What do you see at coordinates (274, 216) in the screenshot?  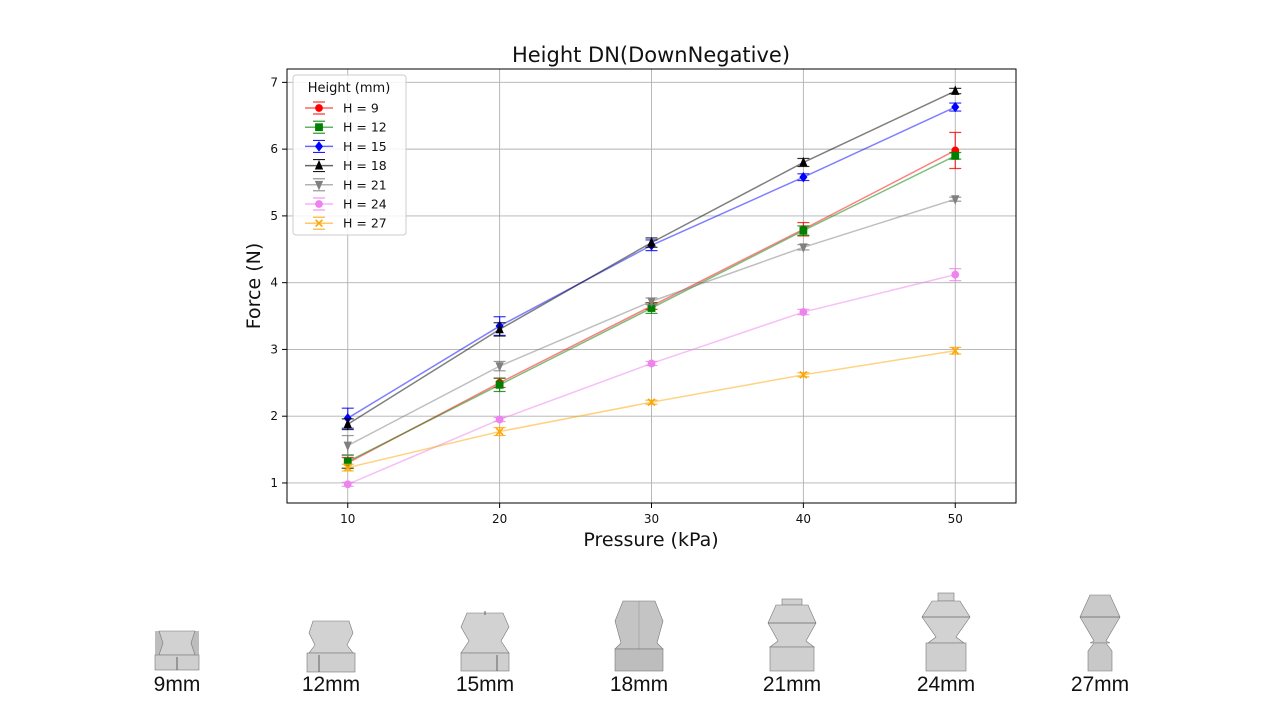 I see `y-tick-label: 5` at bounding box center [274, 216].